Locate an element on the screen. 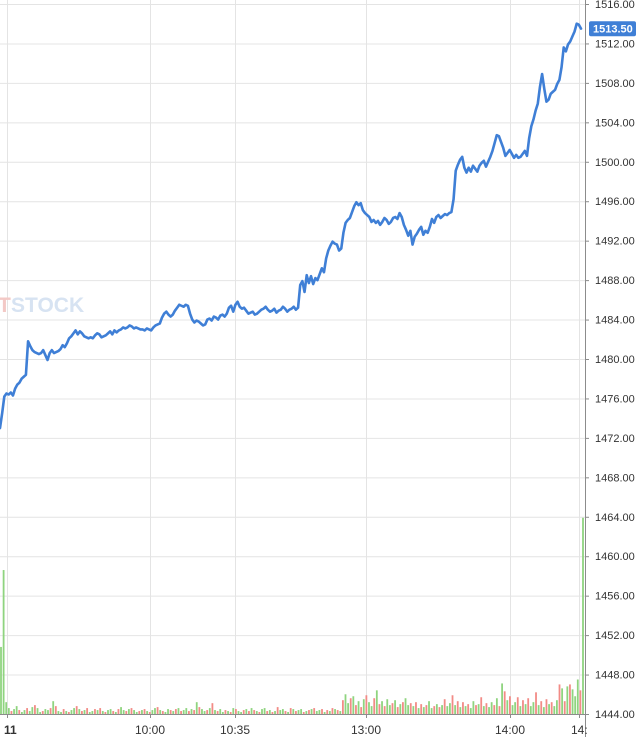 The width and height of the screenshot is (636, 737). y-tick-label: 1484.00 is located at coordinates (615, 321).